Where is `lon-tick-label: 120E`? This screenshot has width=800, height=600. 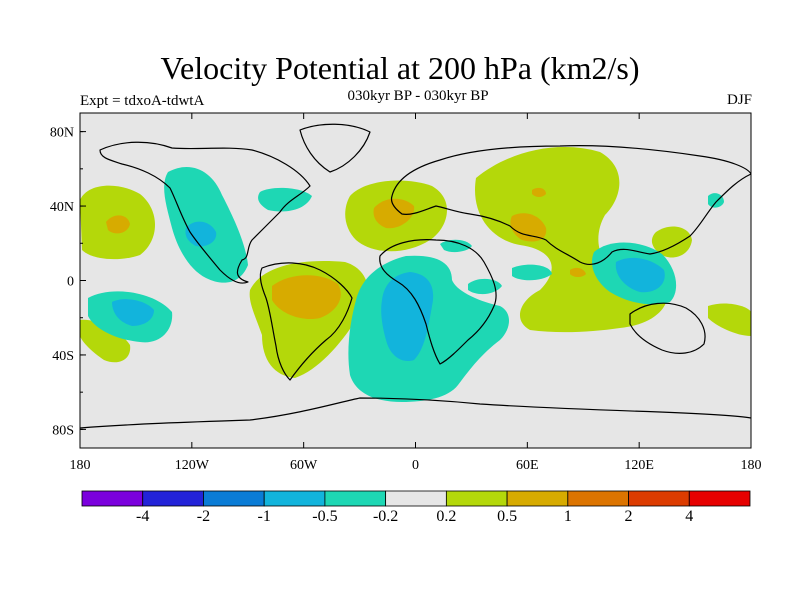 lon-tick-label: 120E is located at coordinates (639, 465).